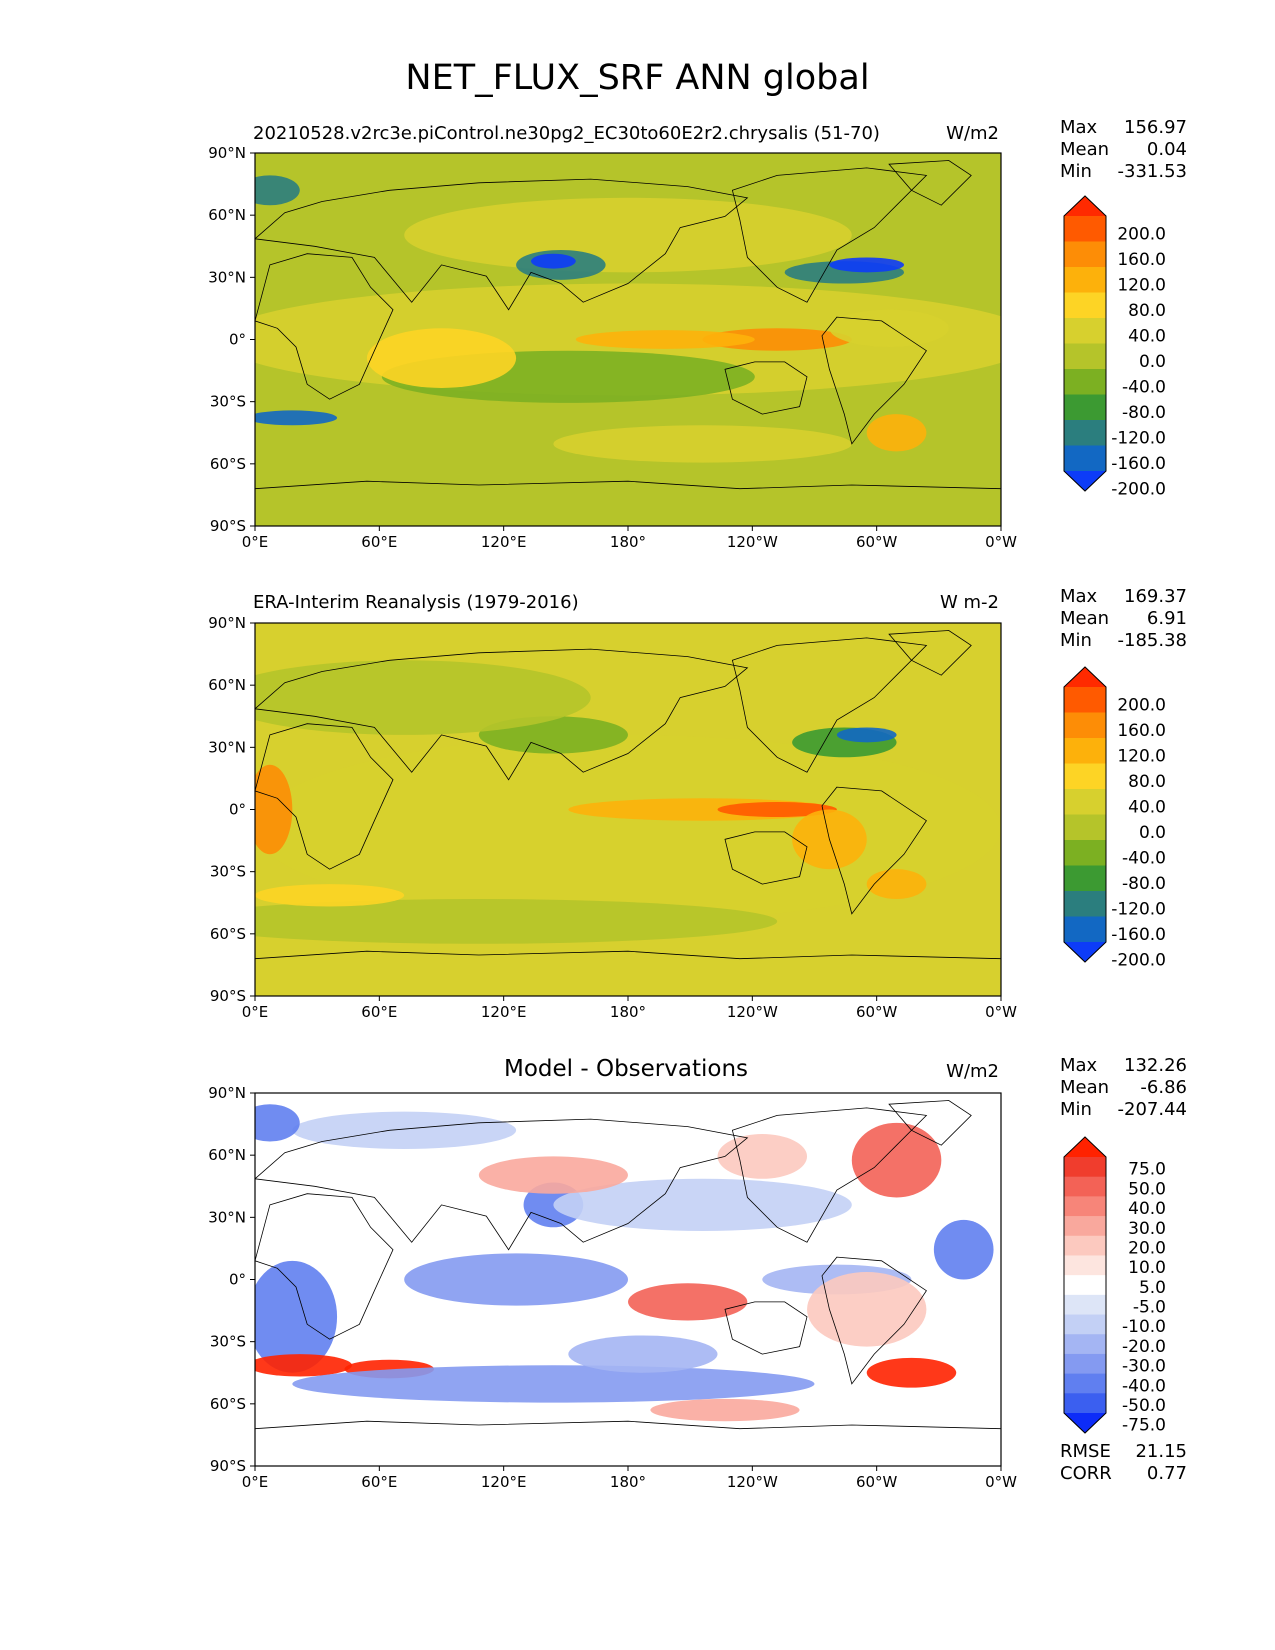 The width and height of the screenshot is (1275, 1650). Describe the element at coordinates (628, 503) in the screenshot. I see `coastline-antarctica` at that location.